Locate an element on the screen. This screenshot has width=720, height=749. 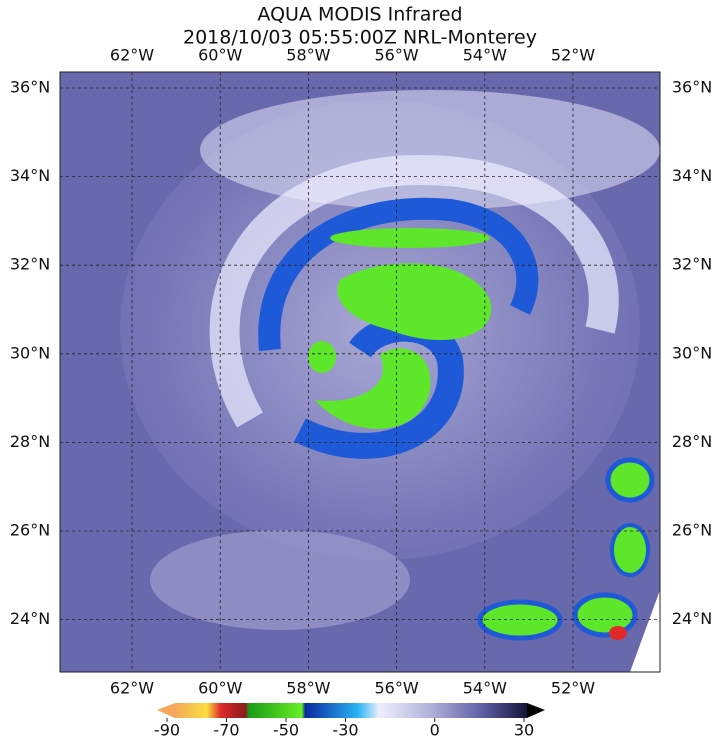
title: AQUA MODIS Infrared is located at coordinates (359, 15).